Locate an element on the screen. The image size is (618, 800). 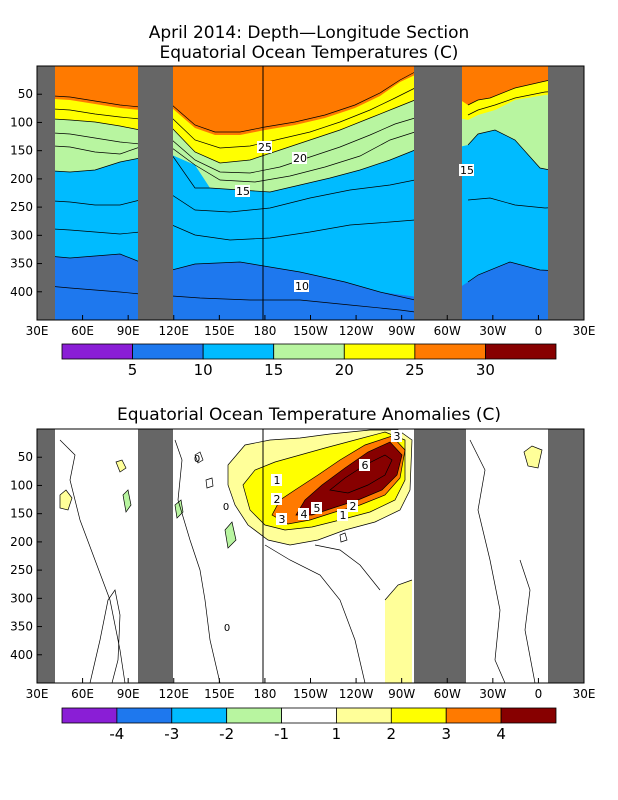
anom-label-0-c: 0 is located at coordinates (227, 628).